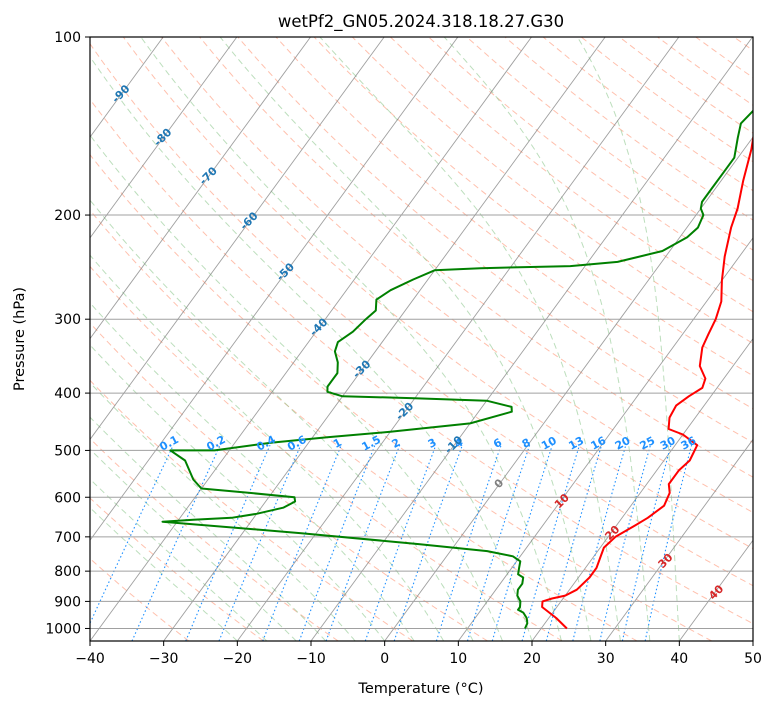  What do you see at coordinates (549, 443) in the screenshot?
I see `mixing-ratio-label: 10` at bounding box center [549, 443].